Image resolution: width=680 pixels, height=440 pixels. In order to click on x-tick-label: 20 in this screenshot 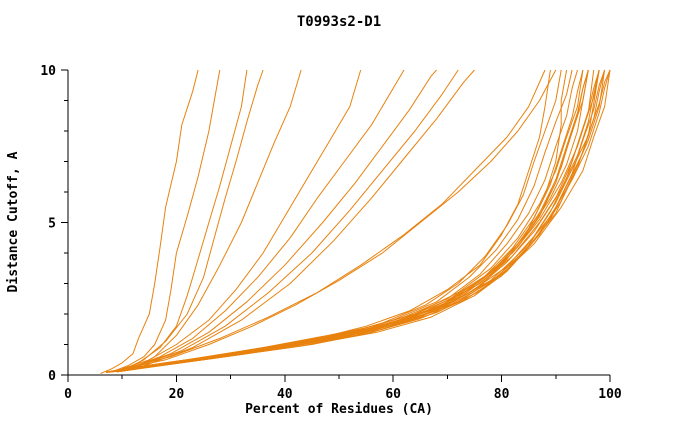, I will do `click(177, 394)`.